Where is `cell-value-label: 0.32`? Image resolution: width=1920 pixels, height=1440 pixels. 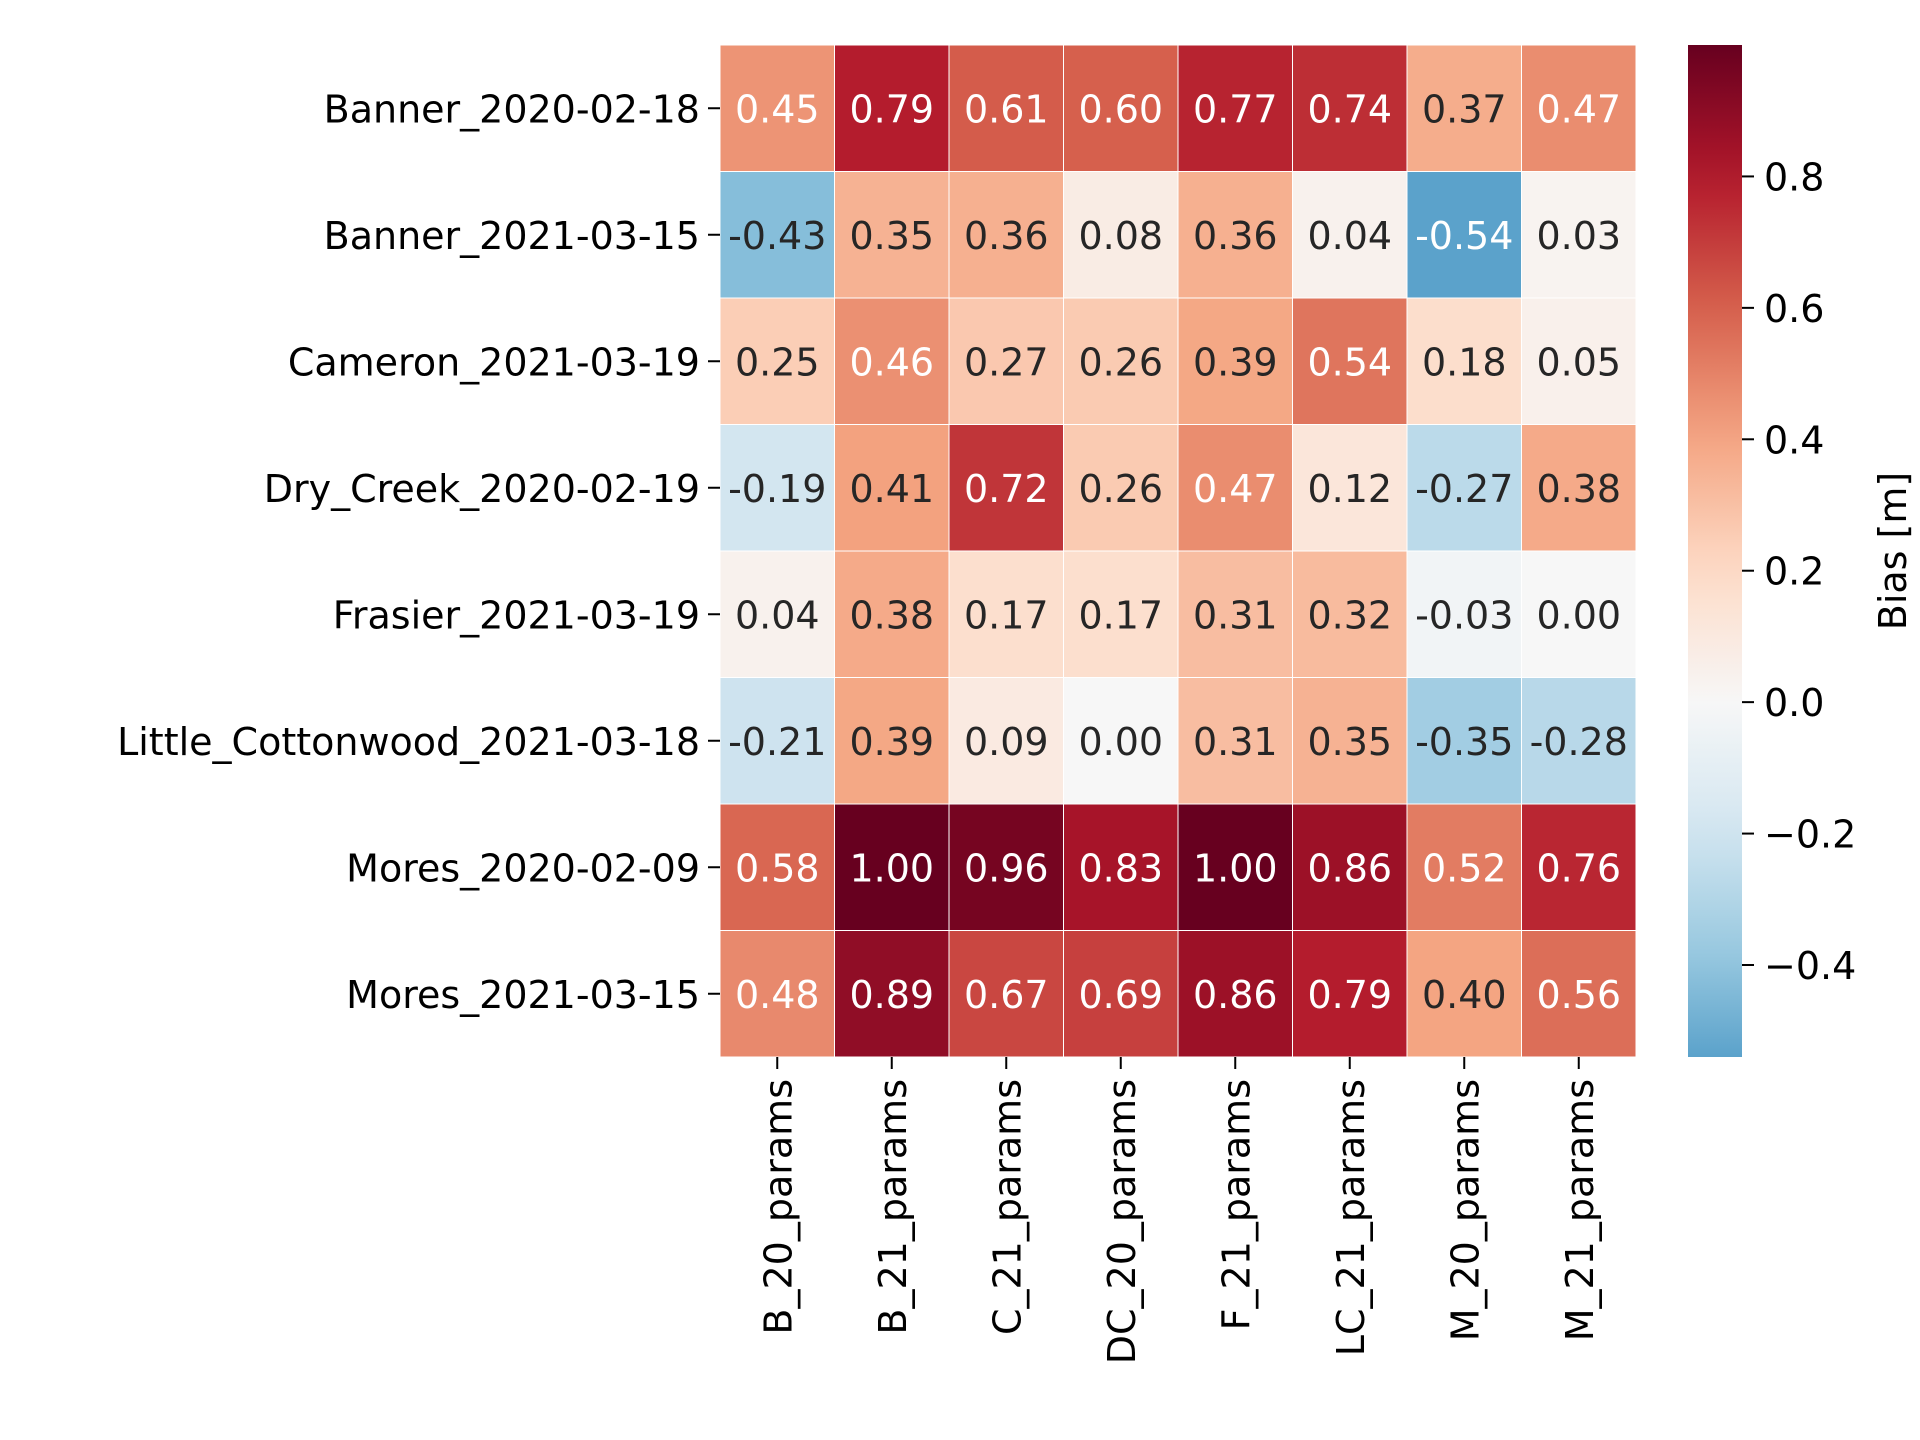 cell-value-label: 0.32 is located at coordinates (1349, 615).